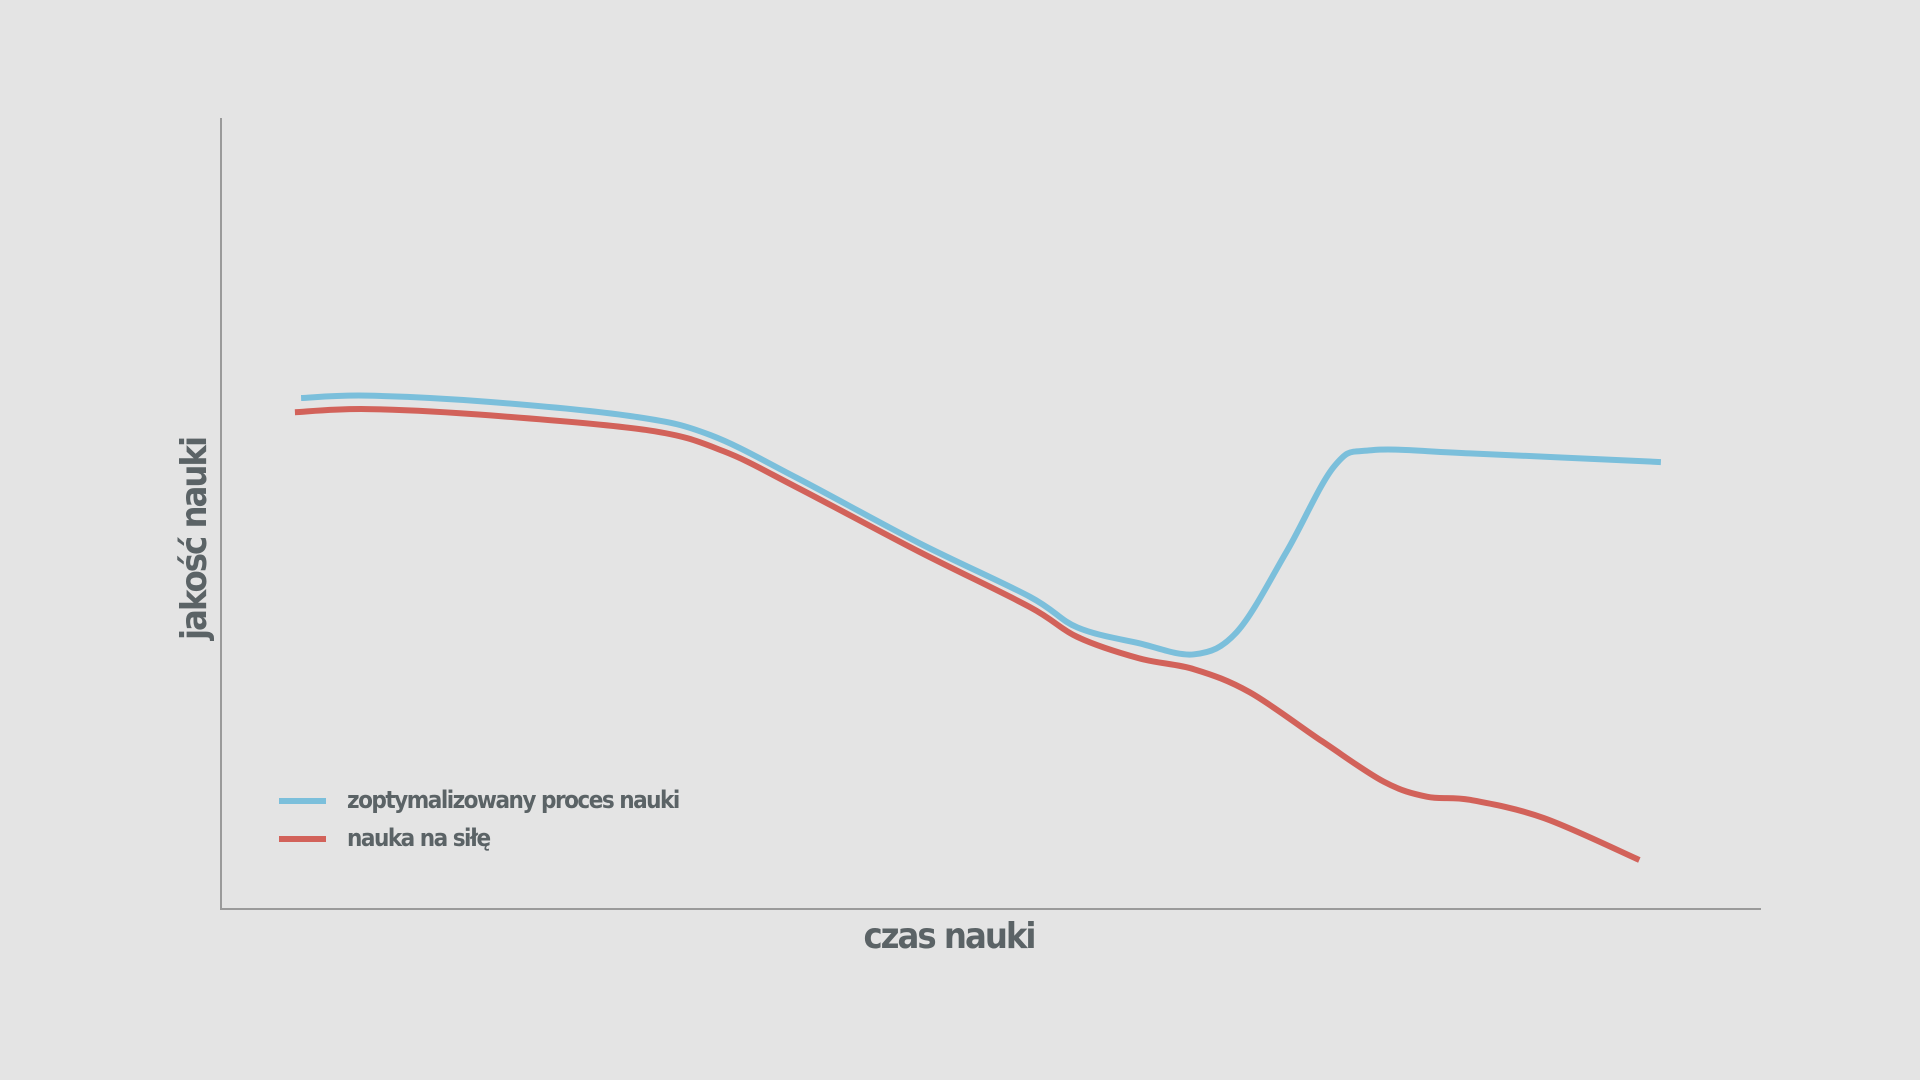  Describe the element at coordinates (194, 540) in the screenshot. I see `y-axis-title: jakość nauki` at that location.